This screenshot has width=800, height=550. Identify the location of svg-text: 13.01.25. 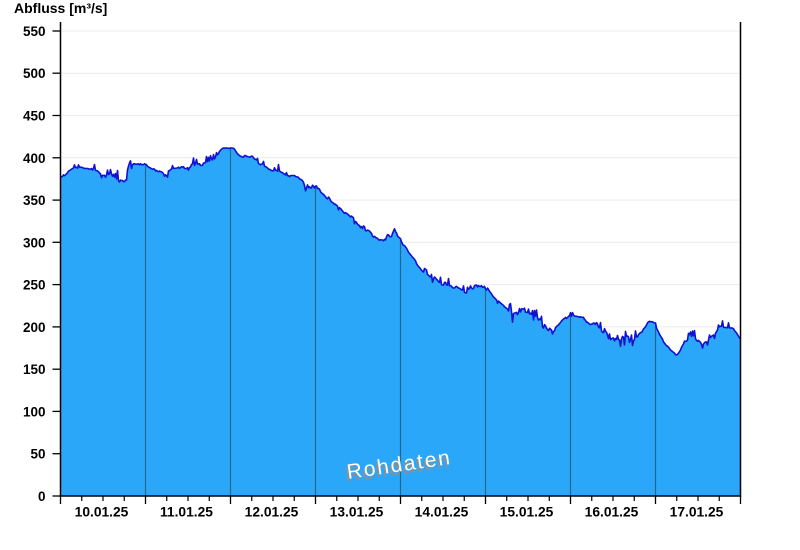
(357, 512).